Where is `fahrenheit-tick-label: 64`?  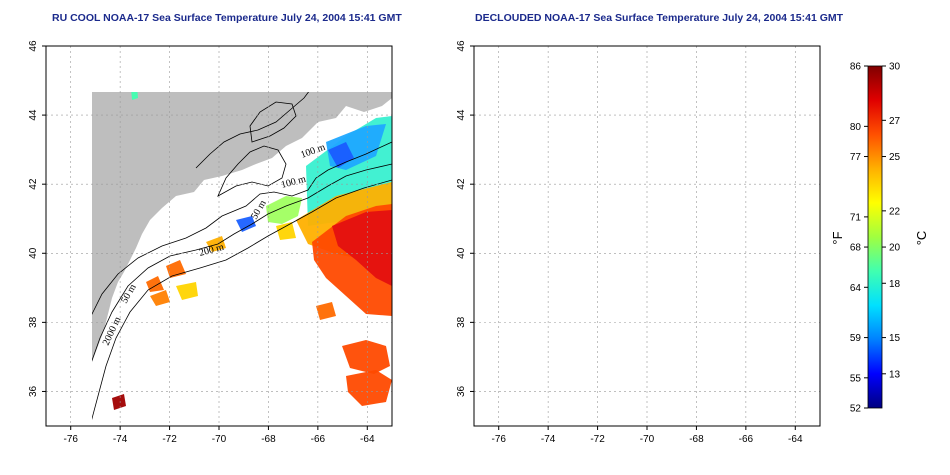
fahrenheit-tick-label: 64 is located at coordinates (856, 288).